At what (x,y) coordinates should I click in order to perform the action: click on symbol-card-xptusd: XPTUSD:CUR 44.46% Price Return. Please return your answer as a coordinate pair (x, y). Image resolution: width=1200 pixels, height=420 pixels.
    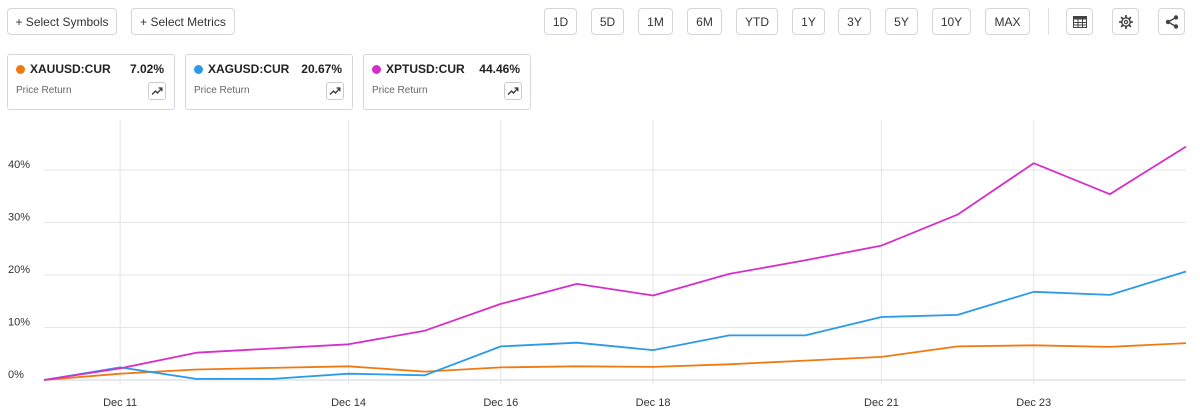
    Looking at the image, I should click on (447, 82).